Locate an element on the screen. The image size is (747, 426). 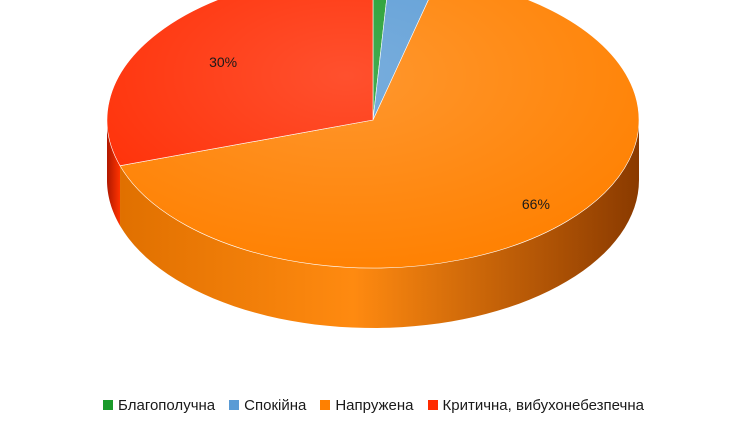
legend-item-0: Благополучна is located at coordinates (159, 405).